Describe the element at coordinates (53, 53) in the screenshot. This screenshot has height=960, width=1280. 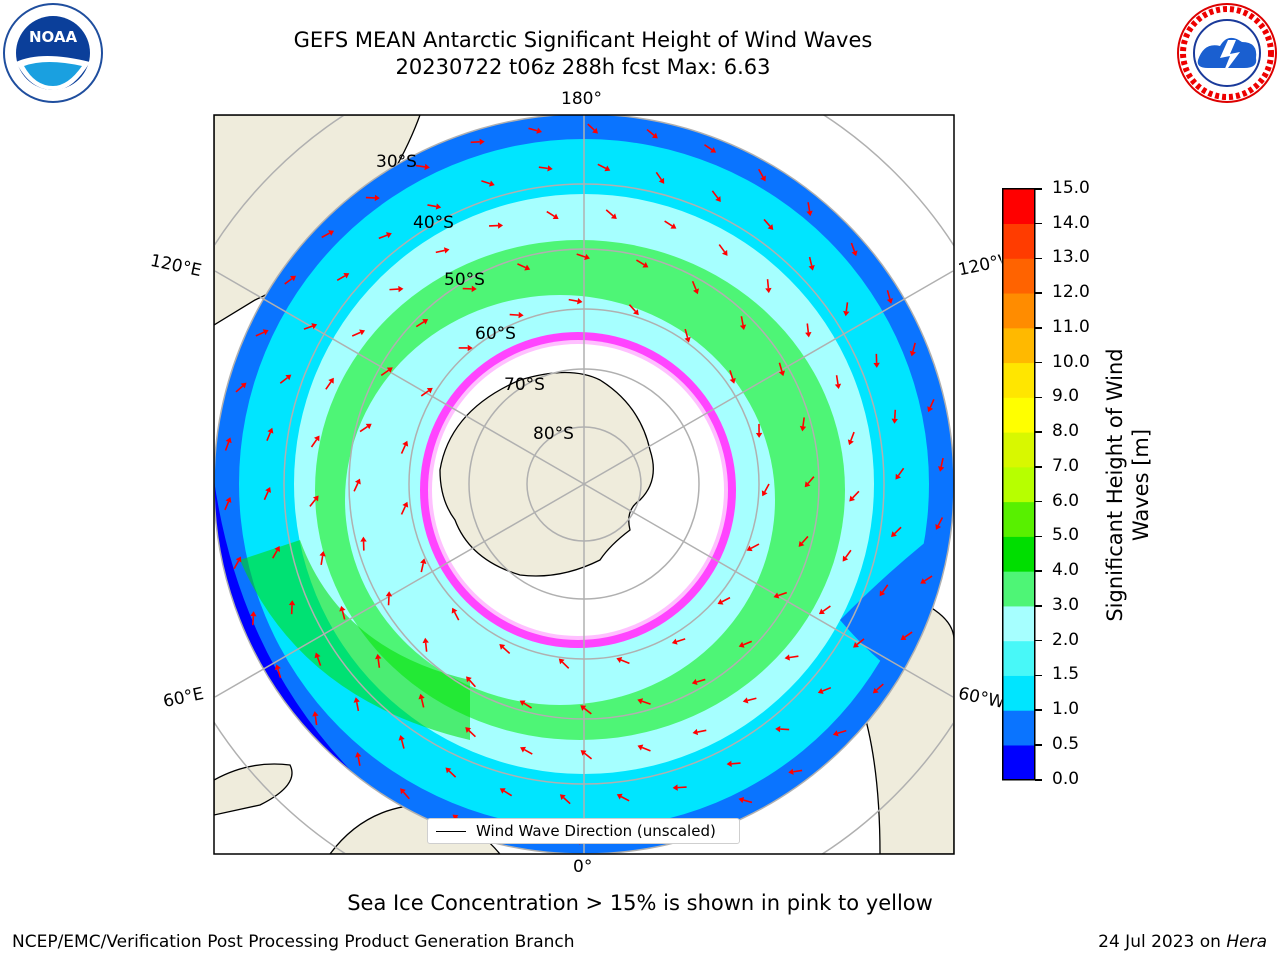
I see `noaa-logo: NOAA` at that location.